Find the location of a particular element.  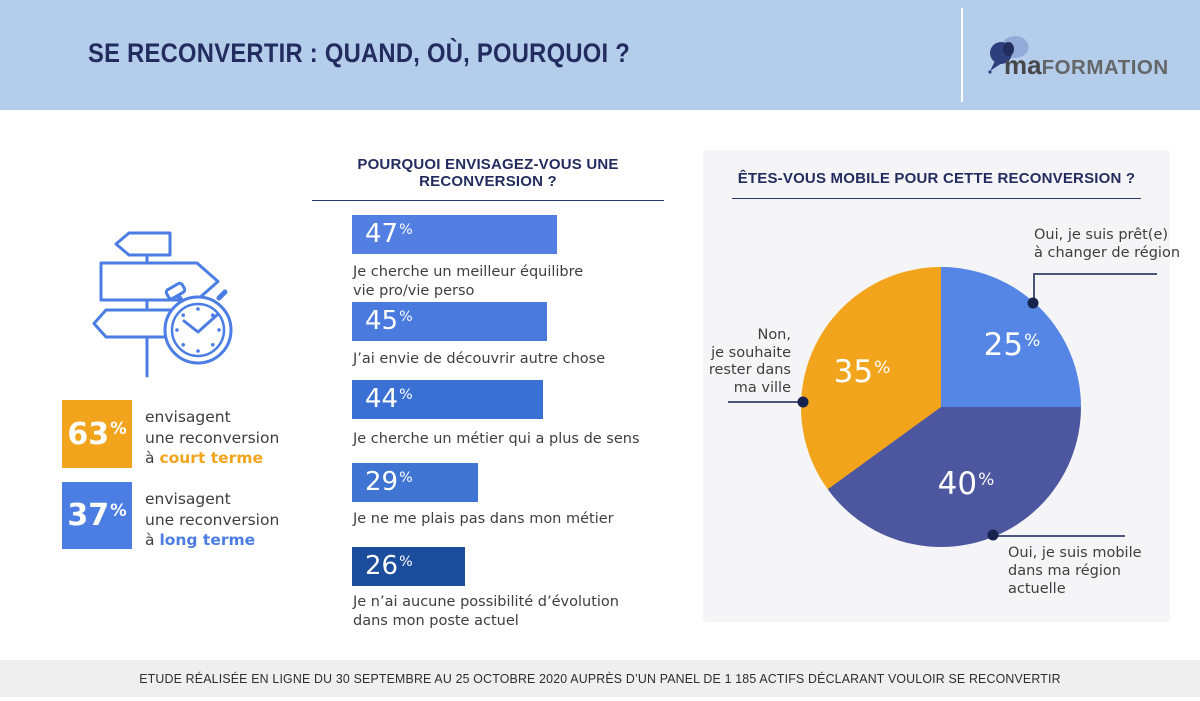

bar-label-45: J’ai envie de découvrir autre chose is located at coordinates (479, 359).